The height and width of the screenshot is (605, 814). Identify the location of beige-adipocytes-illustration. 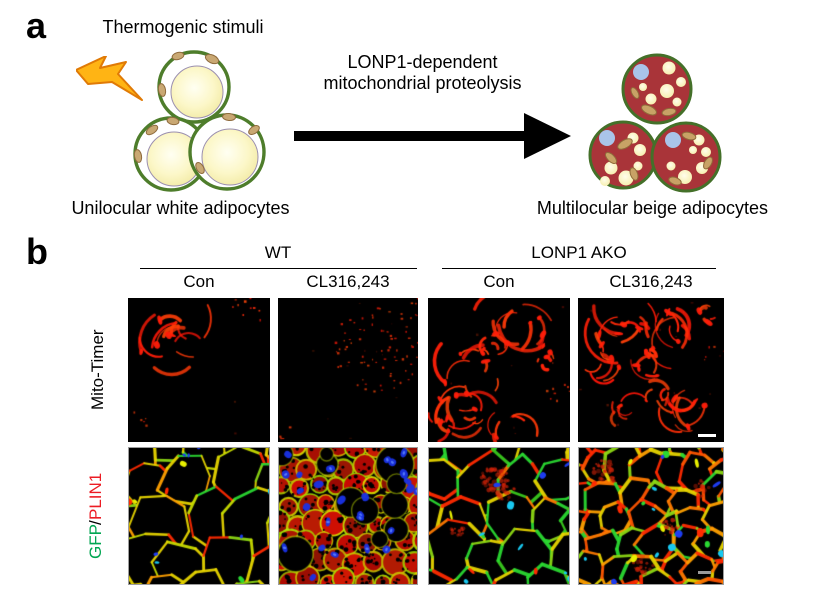
(655, 123).